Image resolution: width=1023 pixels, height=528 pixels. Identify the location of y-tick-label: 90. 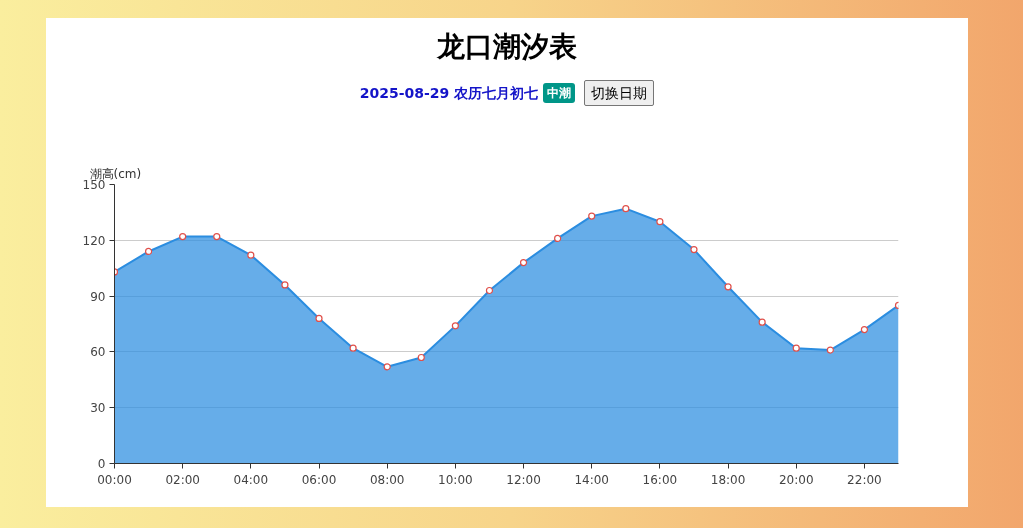
(98, 296).